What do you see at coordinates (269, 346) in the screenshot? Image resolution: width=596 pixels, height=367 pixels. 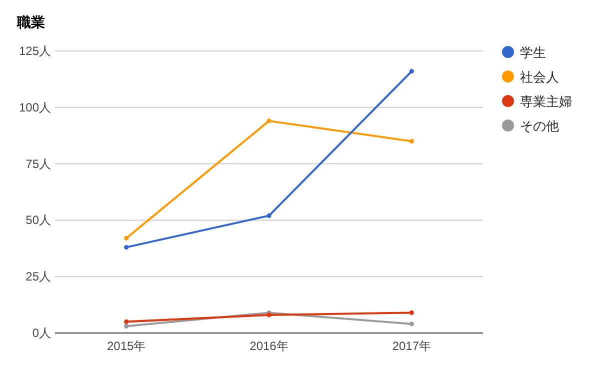 I see `x-tick-label: 2016年` at bounding box center [269, 346].